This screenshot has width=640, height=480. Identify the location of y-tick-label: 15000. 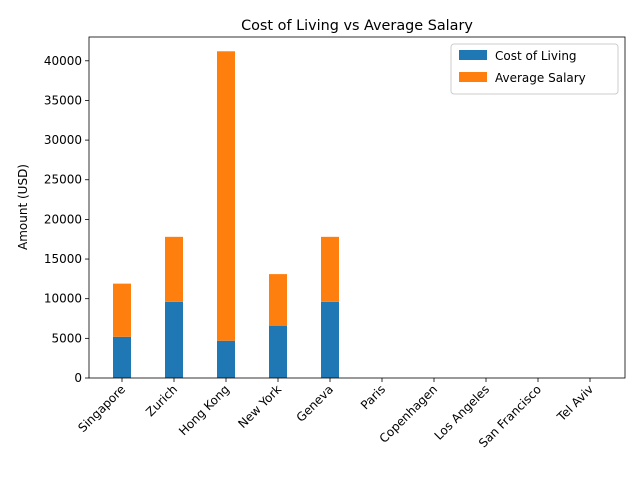
(63, 259).